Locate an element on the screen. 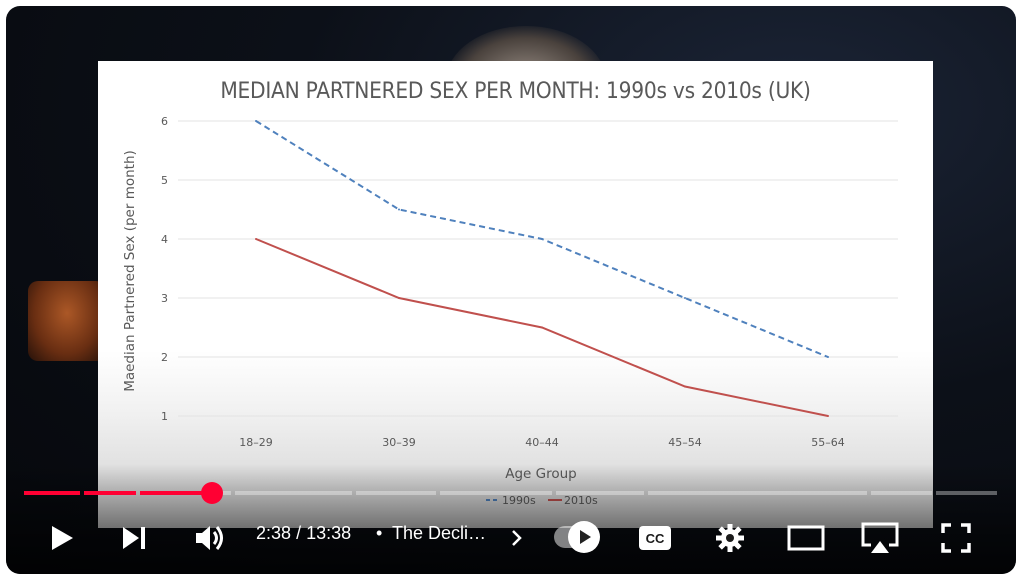  svg-text: CC is located at coordinates (655, 538).